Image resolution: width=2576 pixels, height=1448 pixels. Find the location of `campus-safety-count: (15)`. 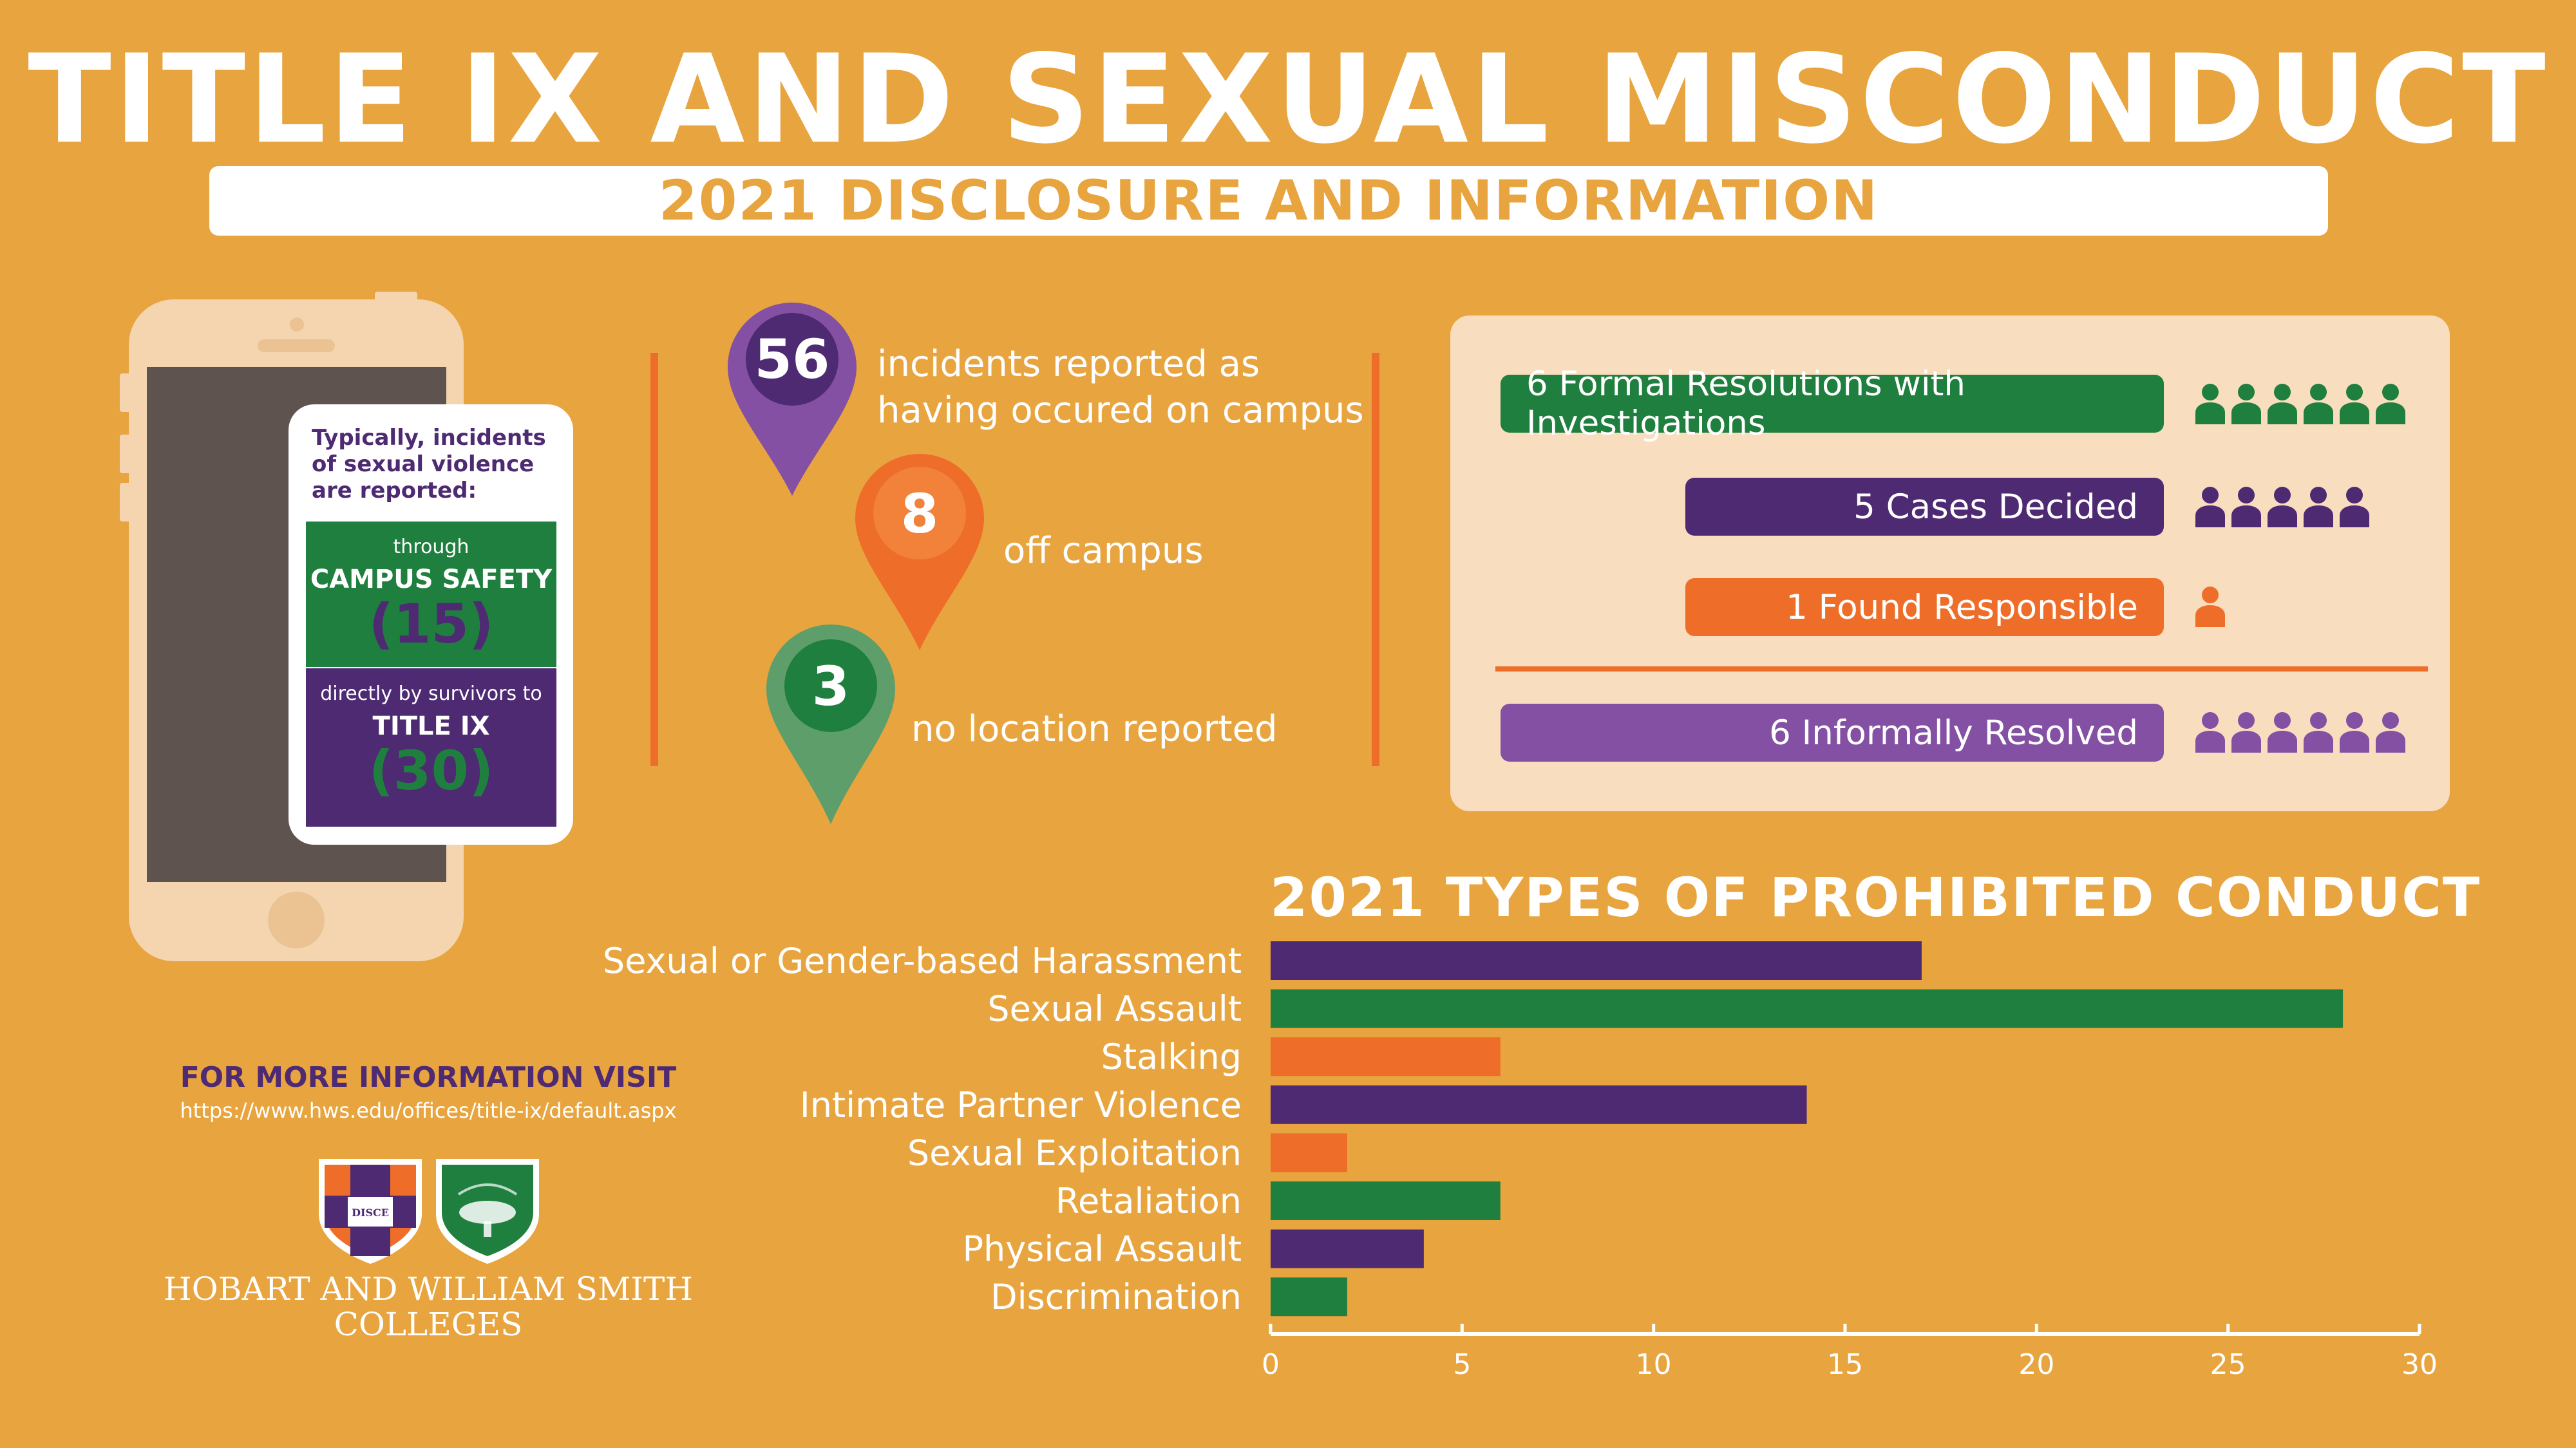

campus-safety-count: (15) is located at coordinates (431, 623).